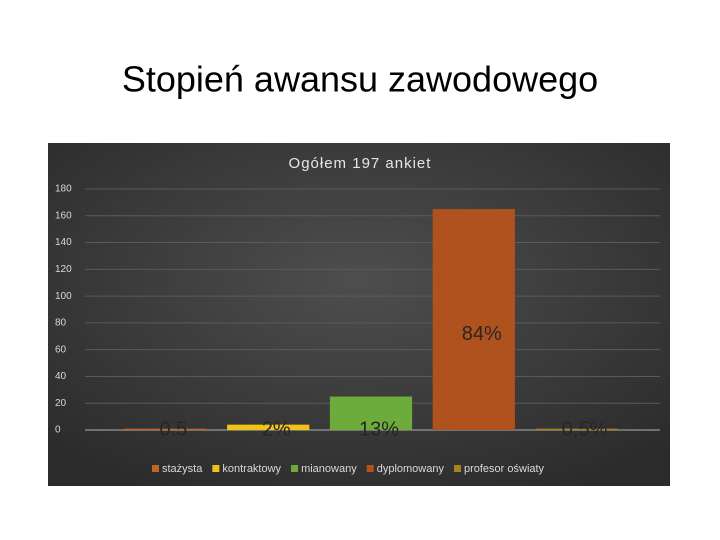  Describe the element at coordinates (61, 376) in the screenshot. I see `y-tick-label: 40` at that location.